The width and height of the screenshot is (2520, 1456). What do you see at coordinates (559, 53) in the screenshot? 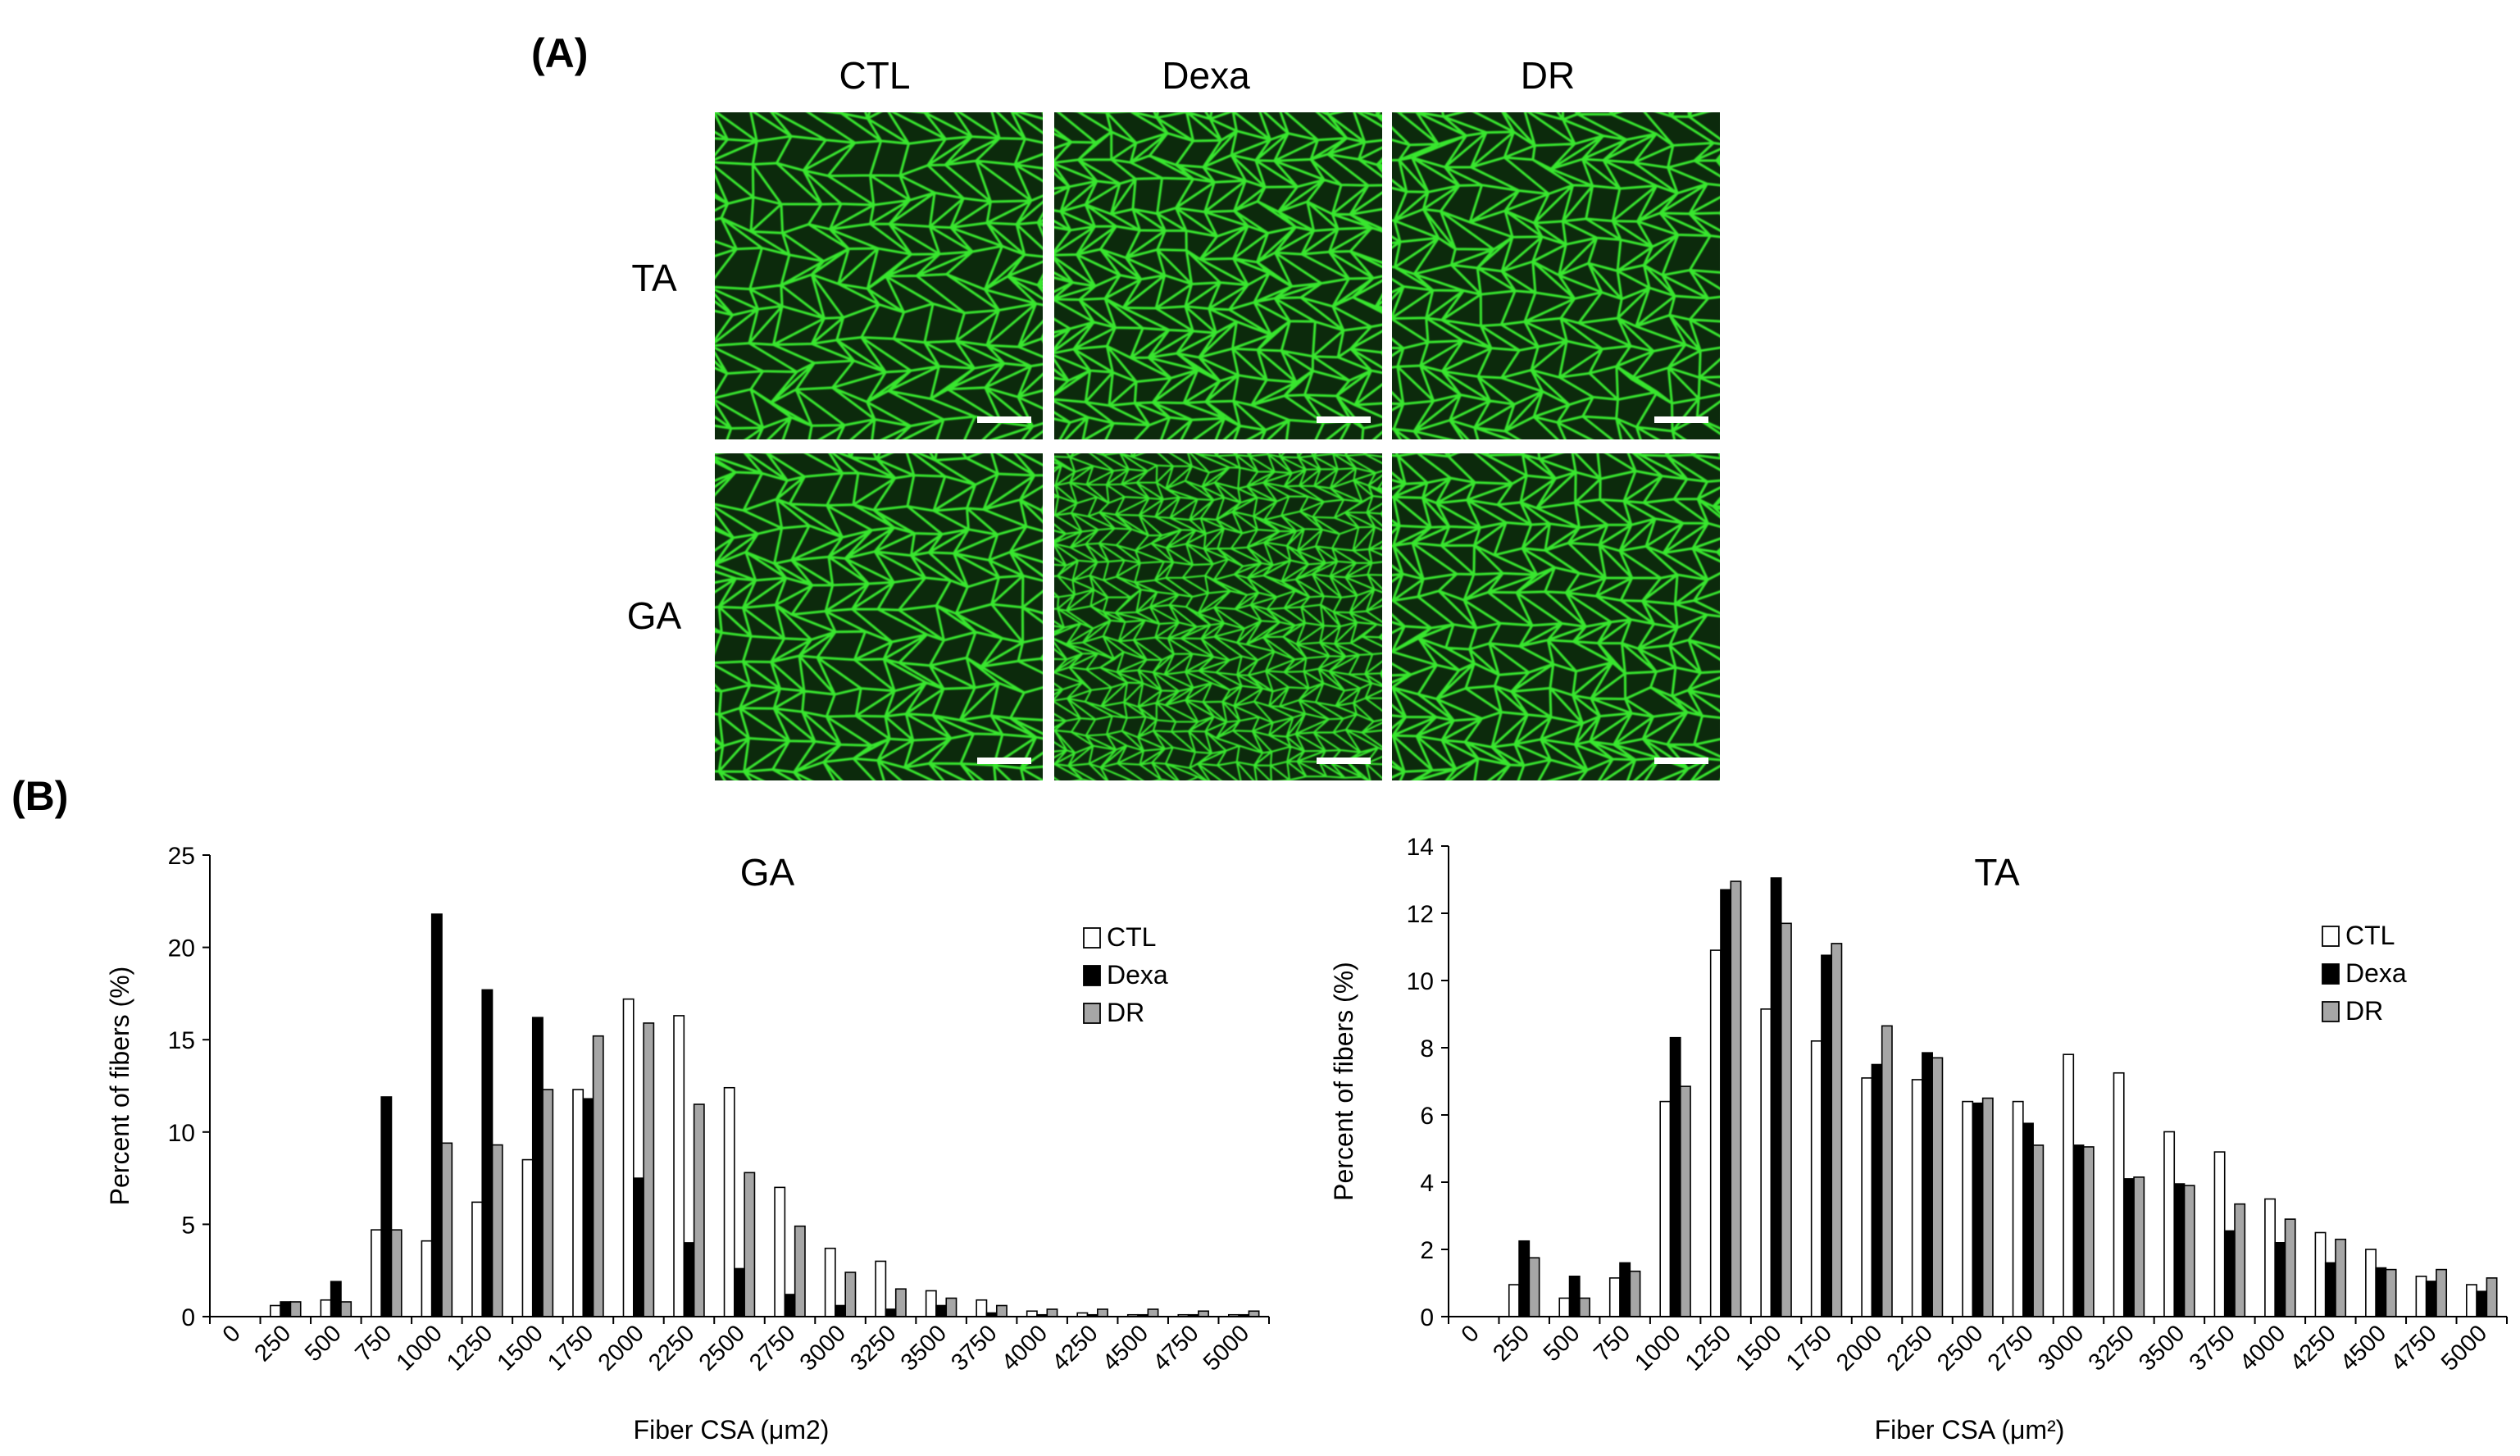
I see `panel-a-label: (A)` at bounding box center [559, 53].